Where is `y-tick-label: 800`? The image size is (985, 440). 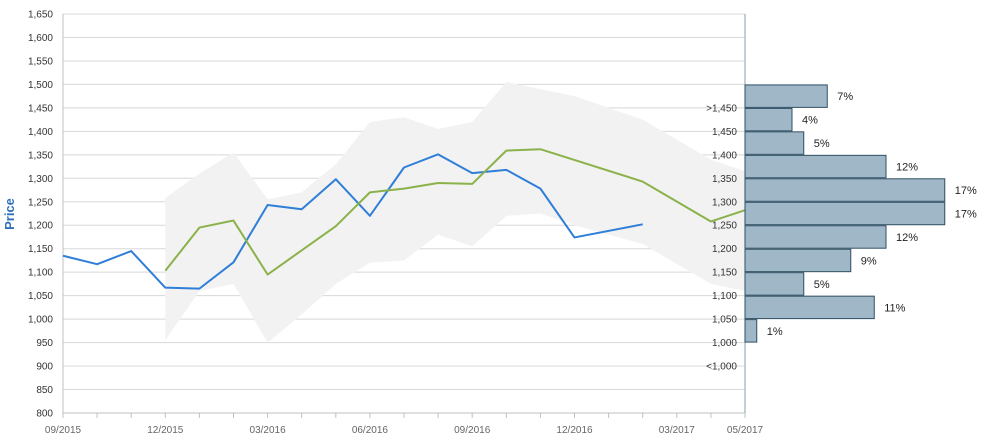
y-tick-label: 800 is located at coordinates (44, 414).